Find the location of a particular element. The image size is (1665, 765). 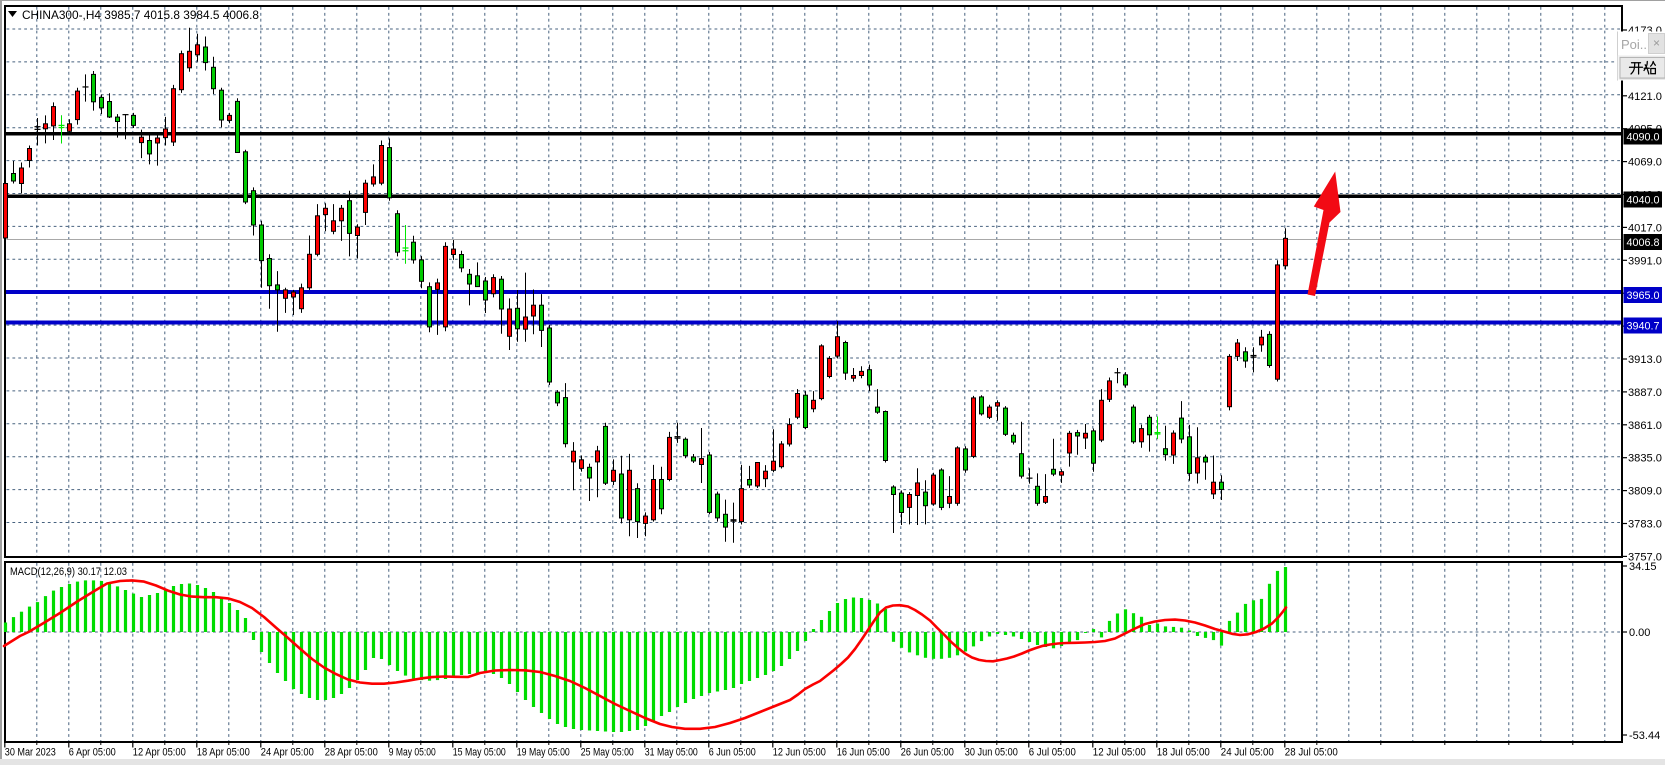

svg-text: 3757.0 is located at coordinates (1645, 557).